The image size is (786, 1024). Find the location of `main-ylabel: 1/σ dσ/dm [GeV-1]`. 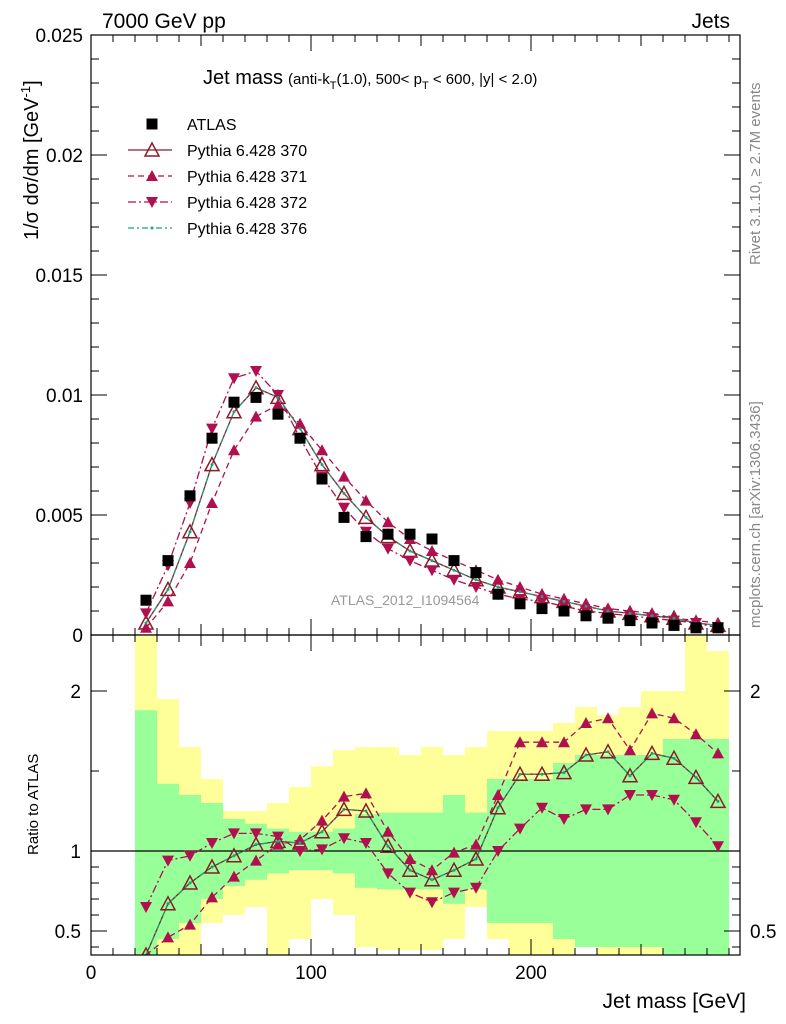

main-ylabel: 1/σ dσ/dm [GeV-1] is located at coordinates (30, 160).